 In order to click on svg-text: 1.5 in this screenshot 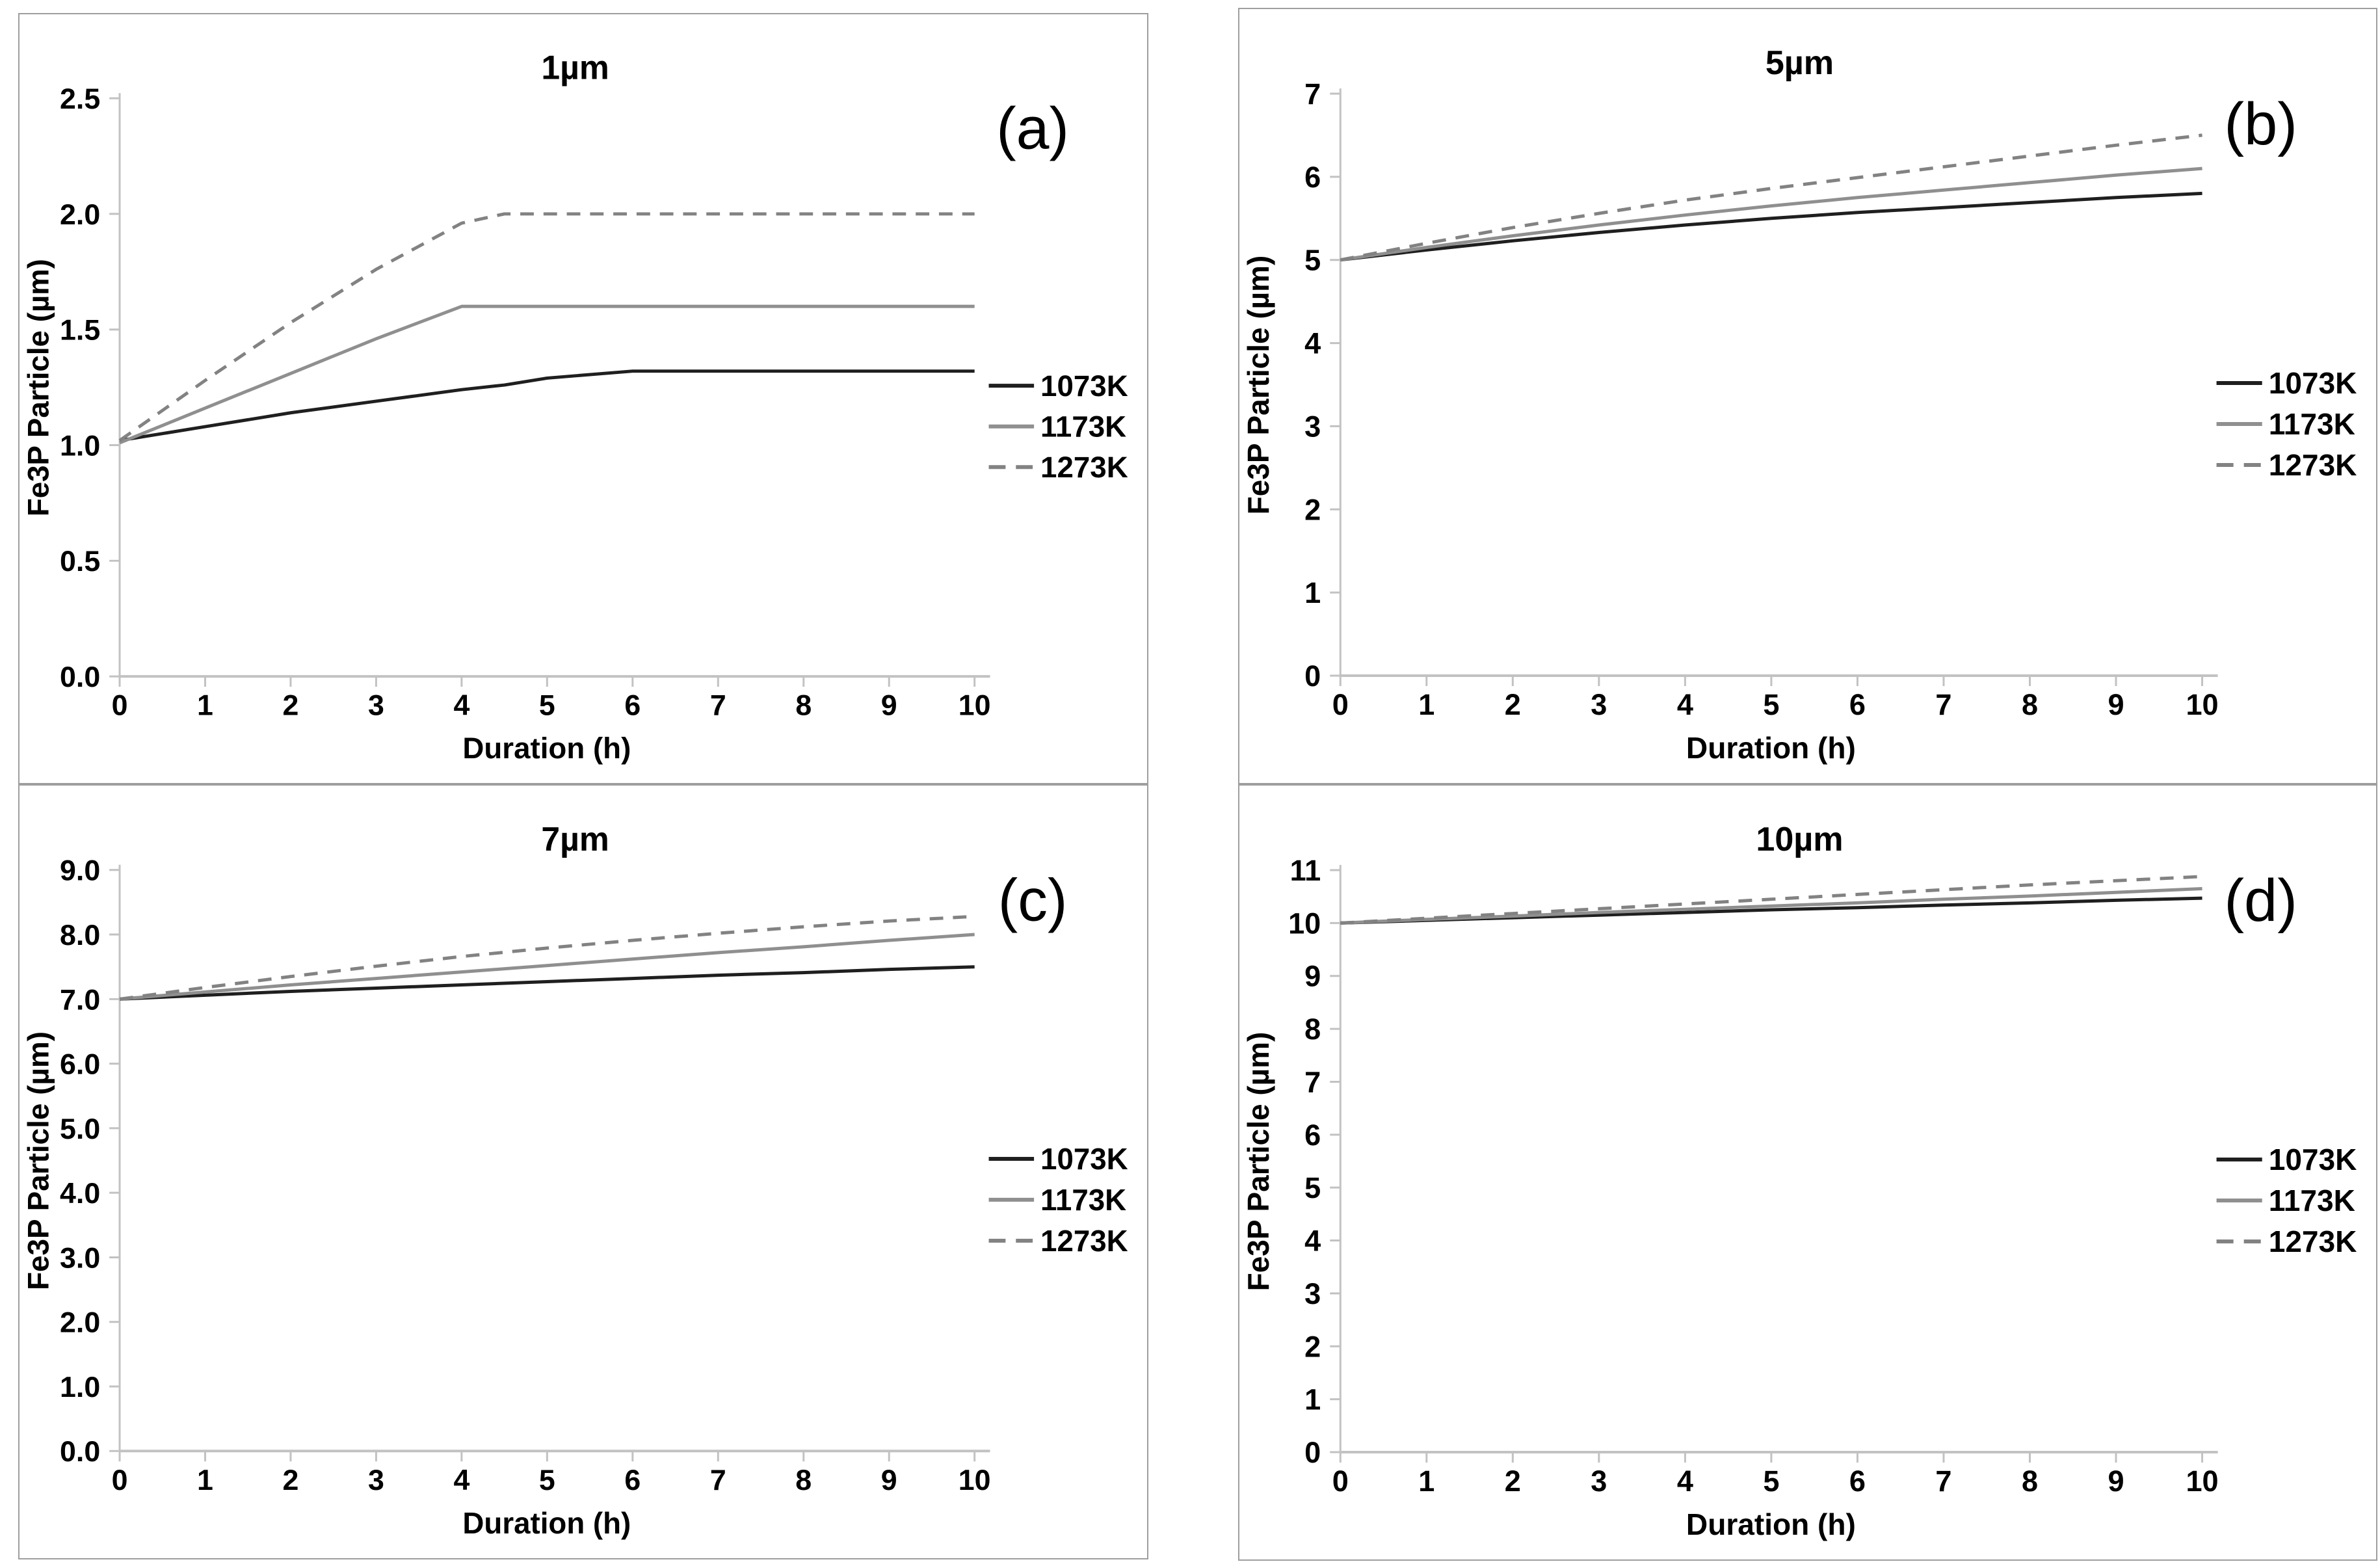, I will do `click(80, 331)`.